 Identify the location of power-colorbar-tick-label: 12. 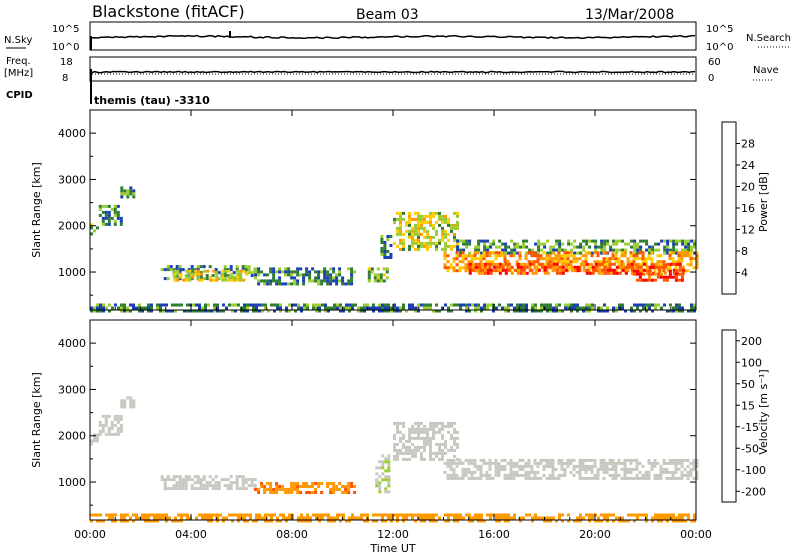
(748, 230).